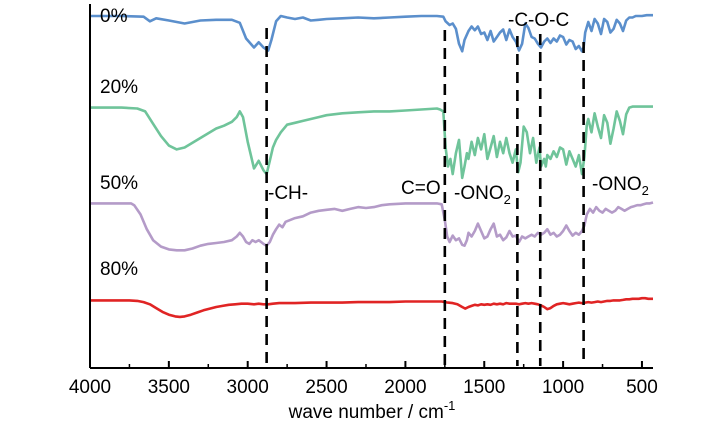  What do you see at coordinates (119, 269) in the screenshot?
I see `series-label-80pct: 80%` at bounding box center [119, 269].